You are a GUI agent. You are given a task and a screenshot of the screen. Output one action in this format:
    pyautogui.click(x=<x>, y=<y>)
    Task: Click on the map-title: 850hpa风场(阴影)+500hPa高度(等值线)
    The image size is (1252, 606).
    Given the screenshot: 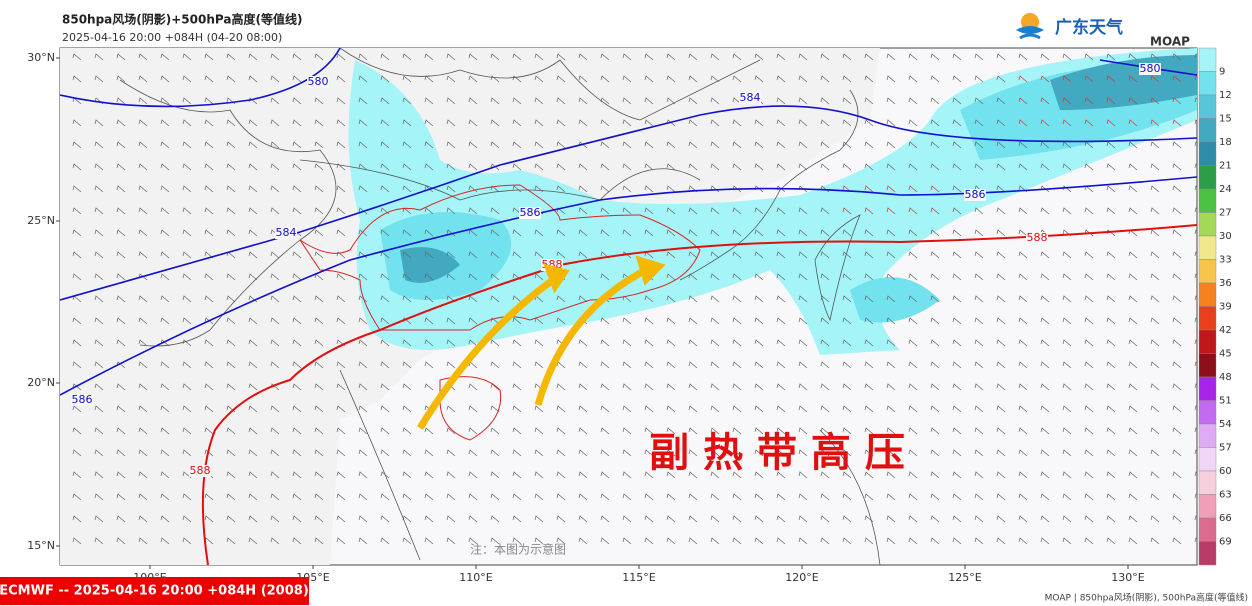 What is the action you would take?
    pyautogui.click(x=182, y=19)
    